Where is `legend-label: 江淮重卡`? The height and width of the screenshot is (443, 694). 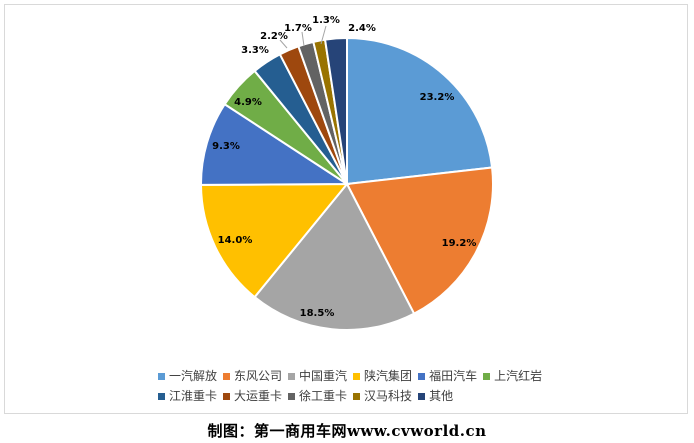 legend-label: 江淮重卡 is located at coordinates (193, 396).